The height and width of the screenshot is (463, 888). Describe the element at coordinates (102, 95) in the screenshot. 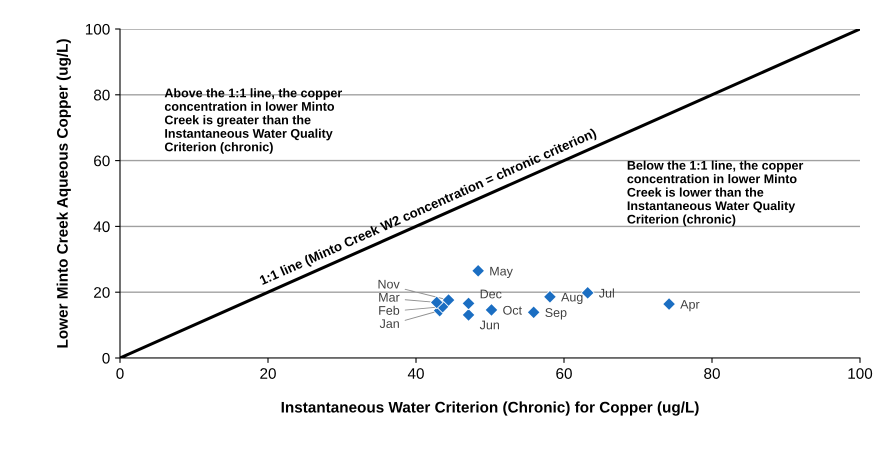

I see `y-tick-label: 80` at that location.